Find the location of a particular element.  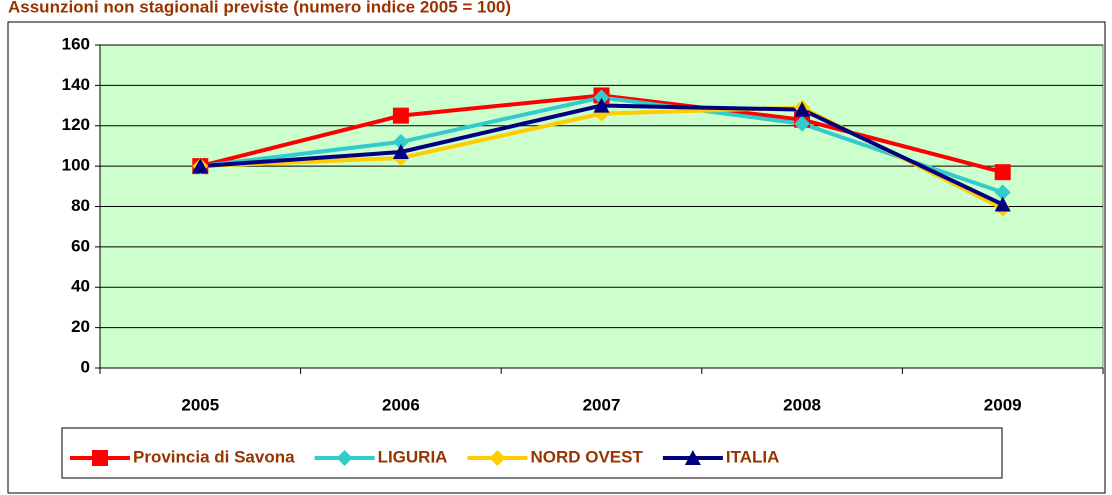

y-tick-label: 60 is located at coordinates (80, 245).